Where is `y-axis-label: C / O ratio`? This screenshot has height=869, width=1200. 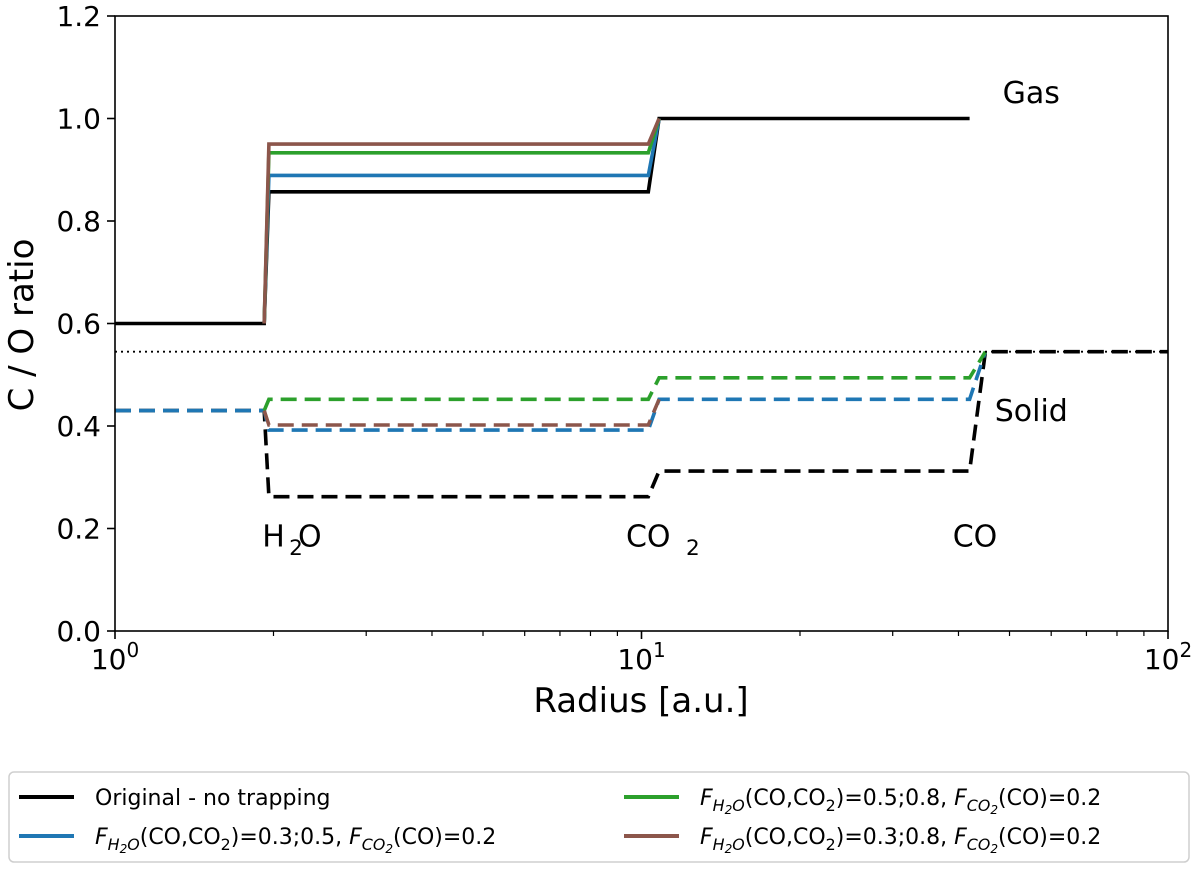 y-axis-label: C / O ratio is located at coordinates (22, 325).